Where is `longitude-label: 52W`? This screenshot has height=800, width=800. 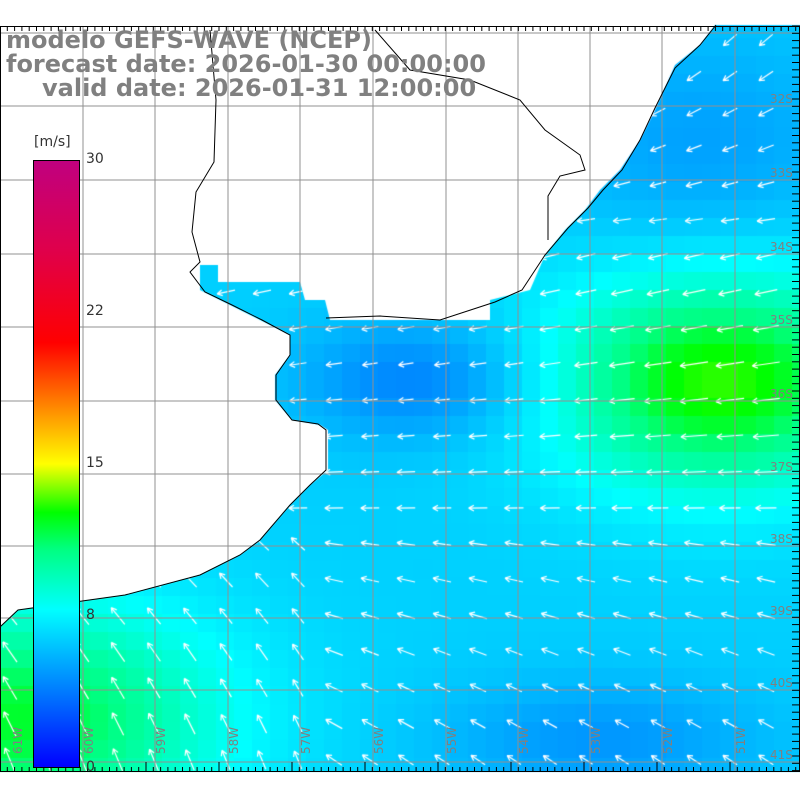
longitude-label: 52W is located at coordinates (668, 740).